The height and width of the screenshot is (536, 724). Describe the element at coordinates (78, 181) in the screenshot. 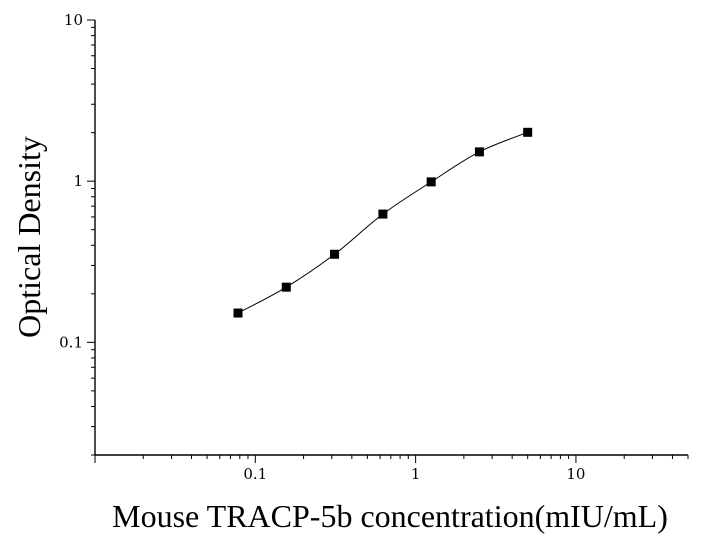

I see `y-tick-label: 1` at that location.